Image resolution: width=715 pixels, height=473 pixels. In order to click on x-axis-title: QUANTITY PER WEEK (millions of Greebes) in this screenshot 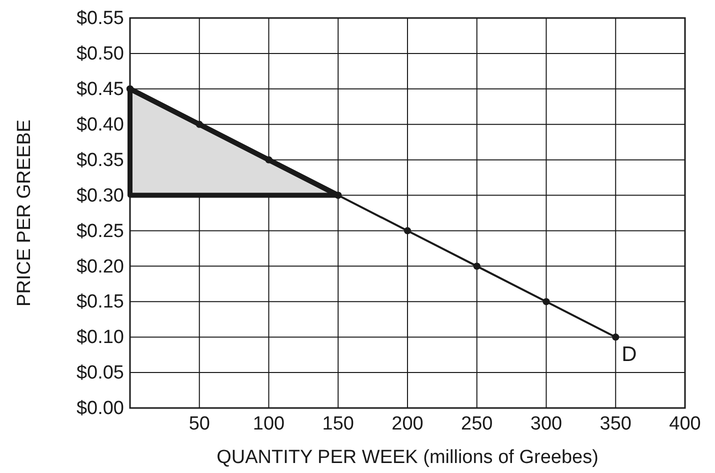, I will do `click(407, 457)`.